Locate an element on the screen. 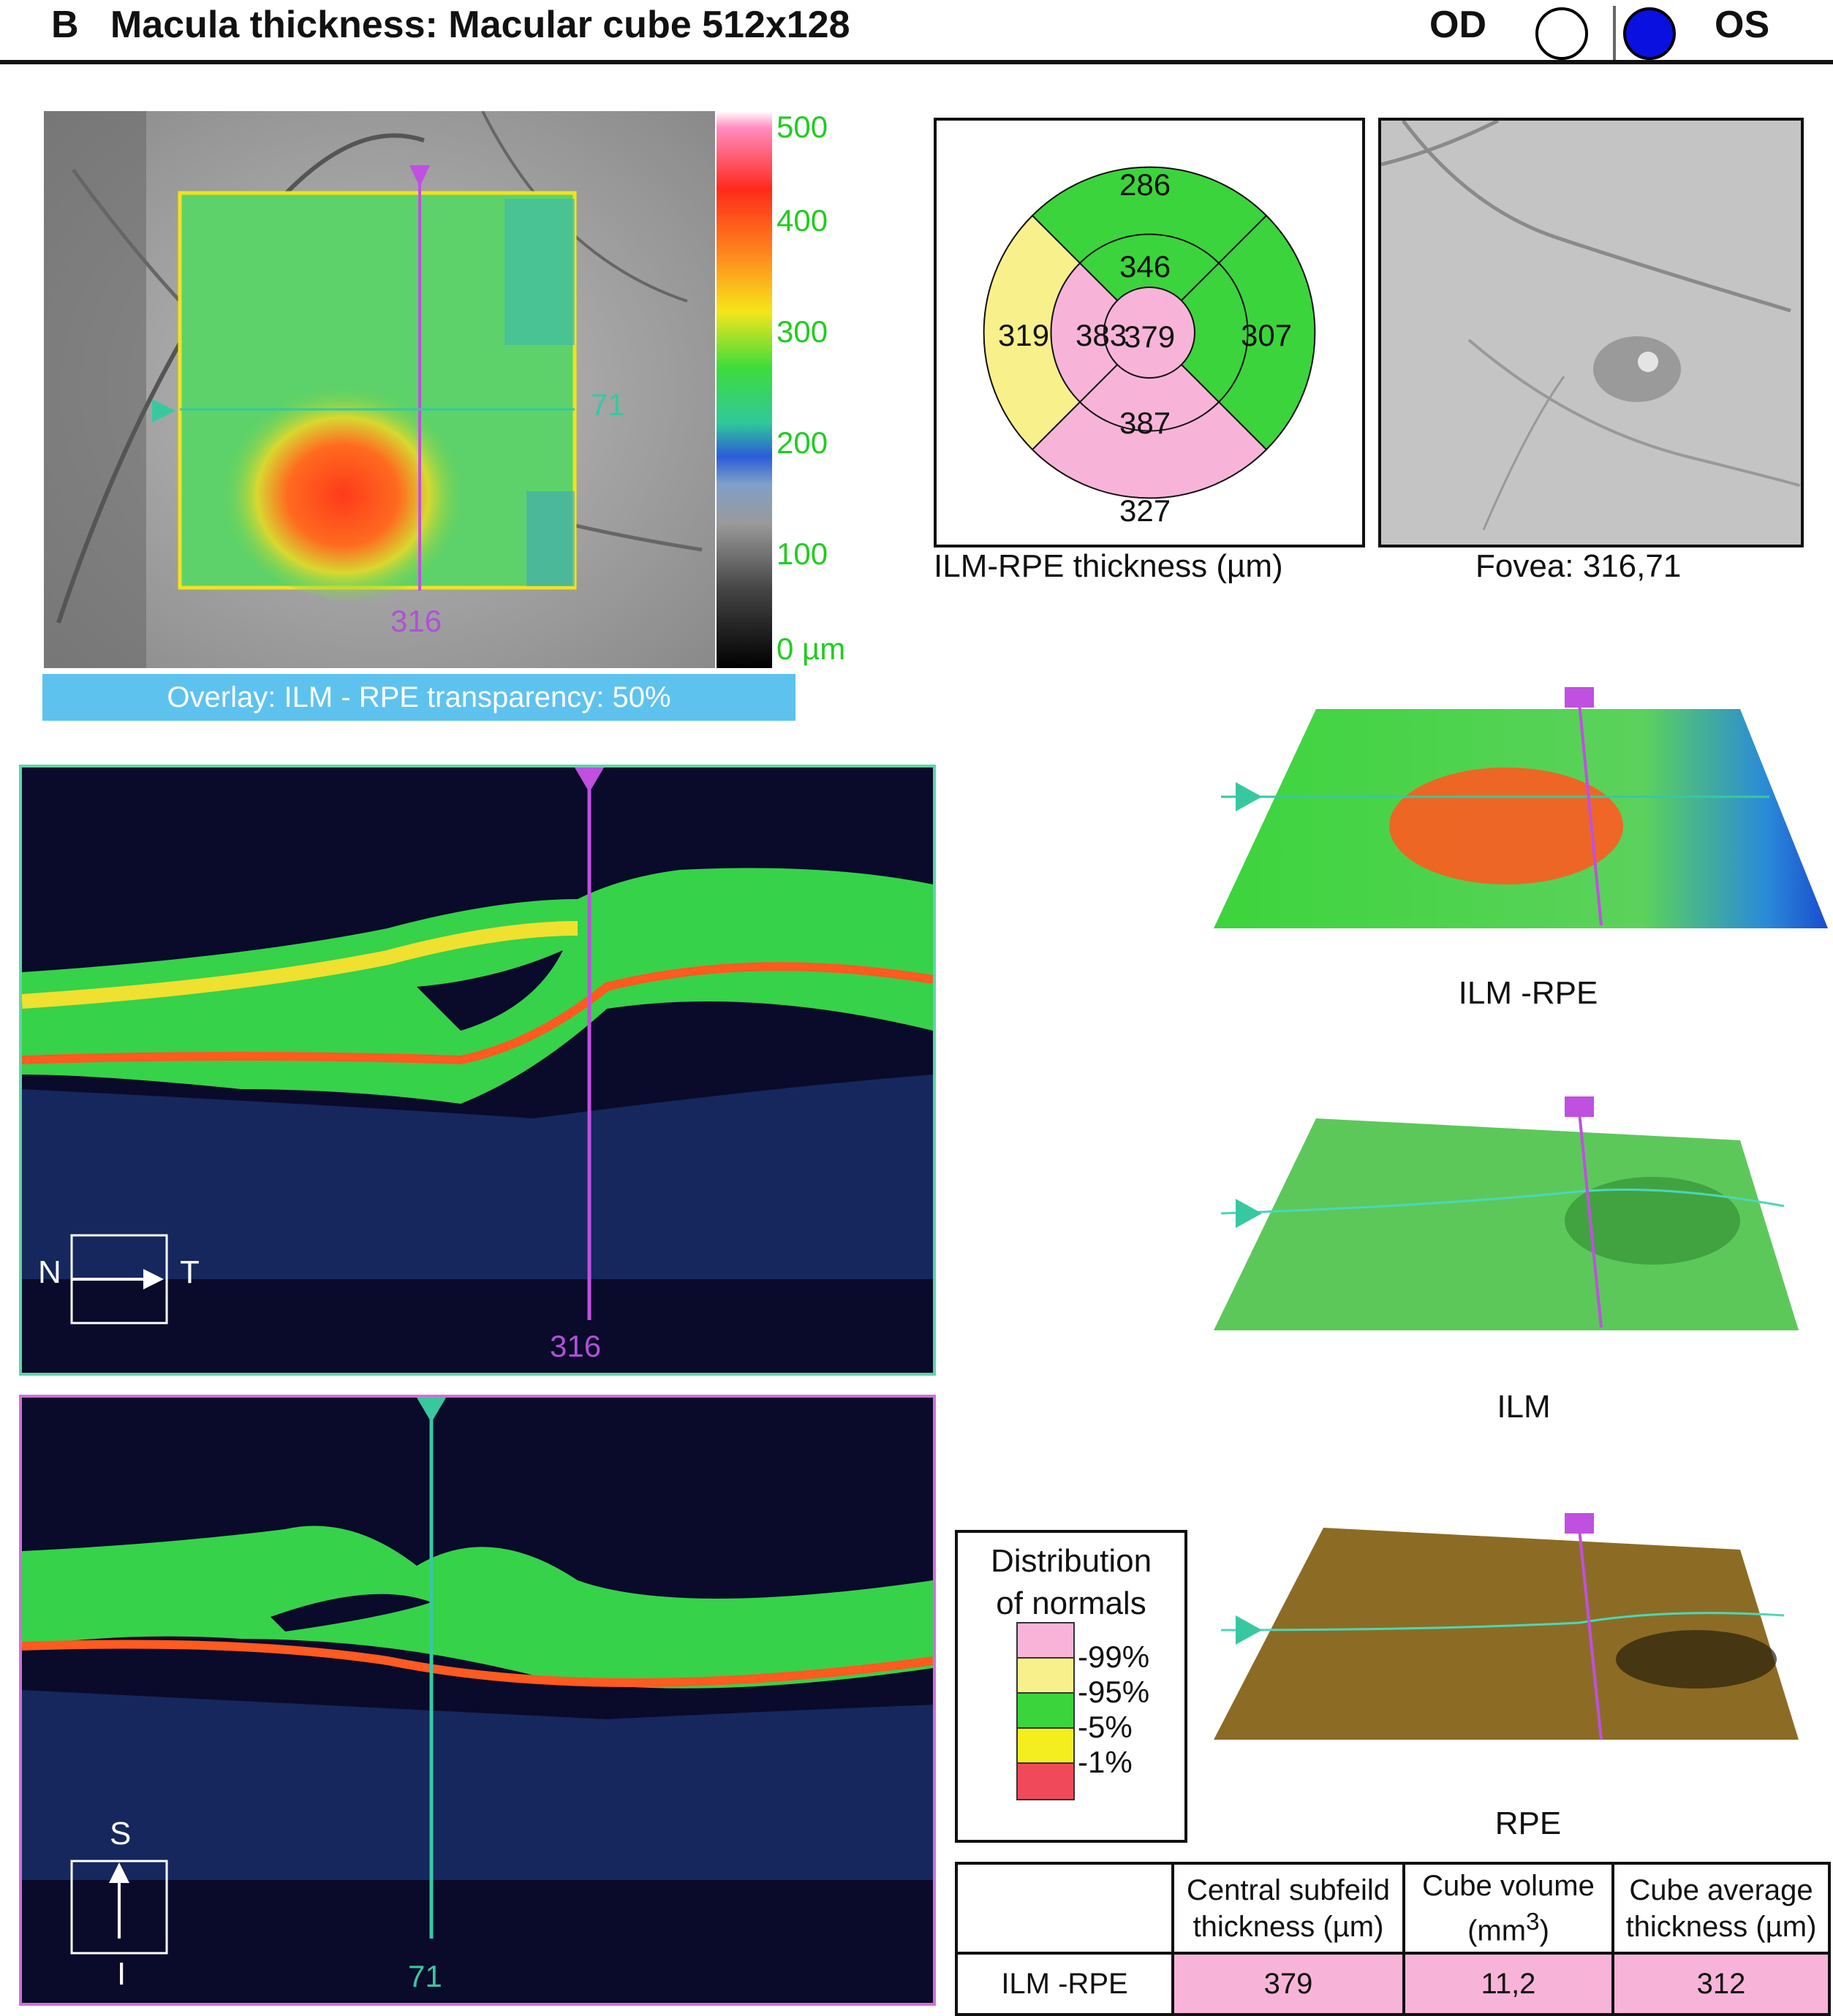 The width and height of the screenshot is (1833, 2016). table-row-label: ILM -RPE is located at coordinates (1064, 1984).